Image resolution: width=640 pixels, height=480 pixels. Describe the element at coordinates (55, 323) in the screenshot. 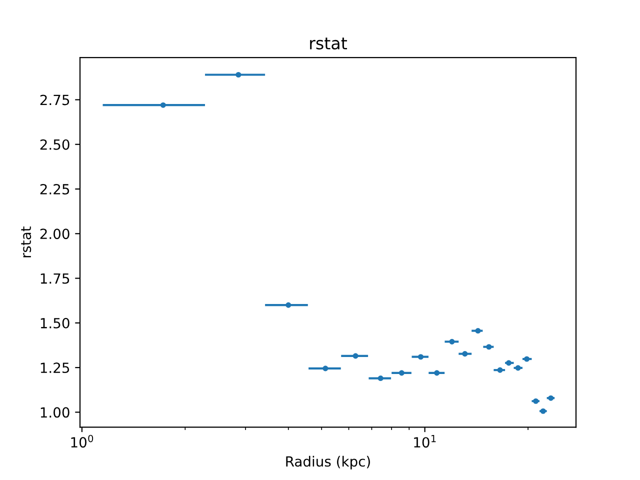

I see `y-tick-label: 1.50` at that location.